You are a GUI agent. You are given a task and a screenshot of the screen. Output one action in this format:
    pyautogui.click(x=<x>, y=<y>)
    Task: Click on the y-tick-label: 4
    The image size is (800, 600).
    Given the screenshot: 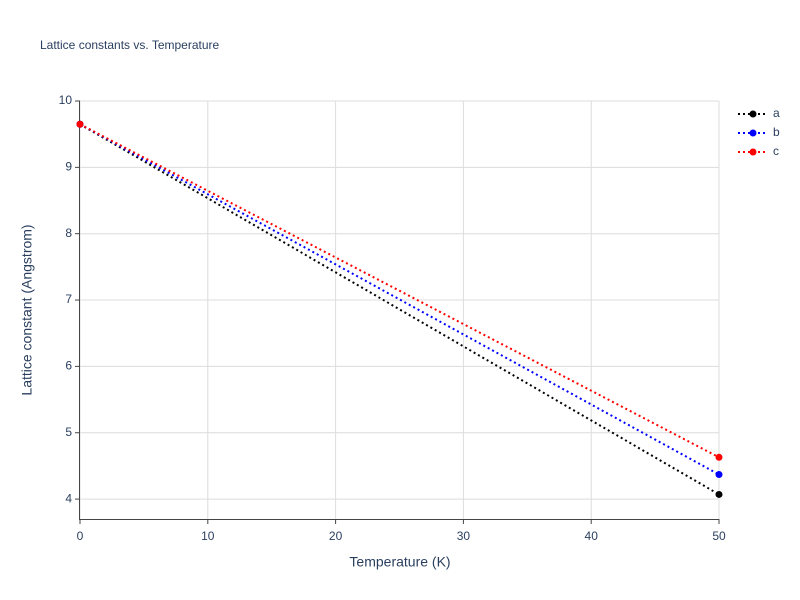 What is the action you would take?
    pyautogui.click(x=68, y=498)
    